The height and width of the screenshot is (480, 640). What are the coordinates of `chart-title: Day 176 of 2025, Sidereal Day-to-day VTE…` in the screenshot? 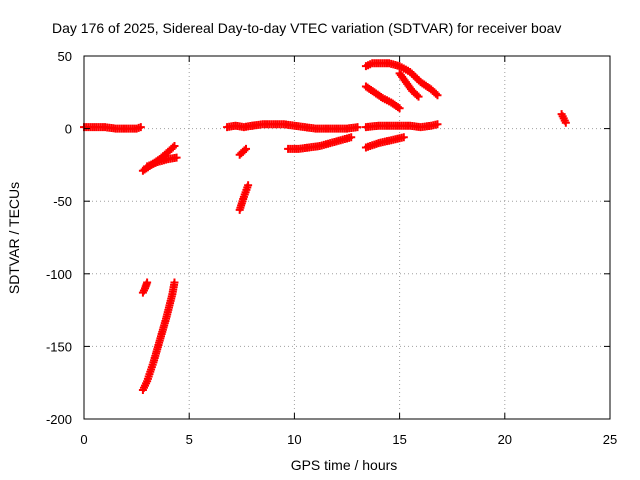 It's located at (306, 28).